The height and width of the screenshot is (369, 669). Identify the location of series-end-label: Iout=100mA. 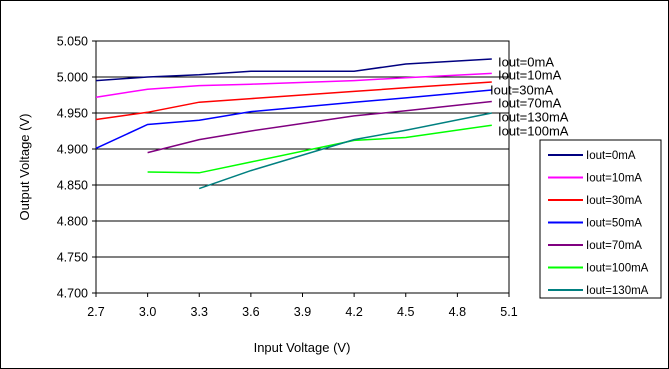
(533, 131).